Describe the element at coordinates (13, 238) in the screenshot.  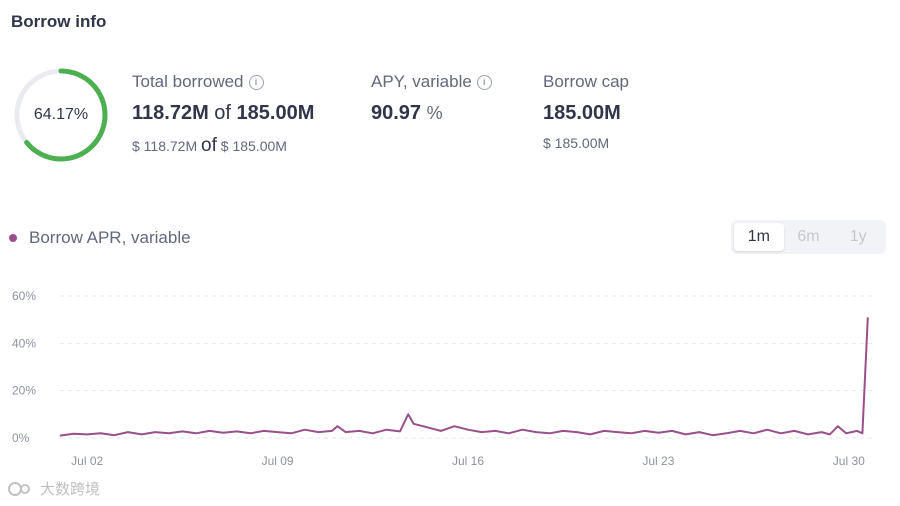
I see `legend-dot-icon` at that location.